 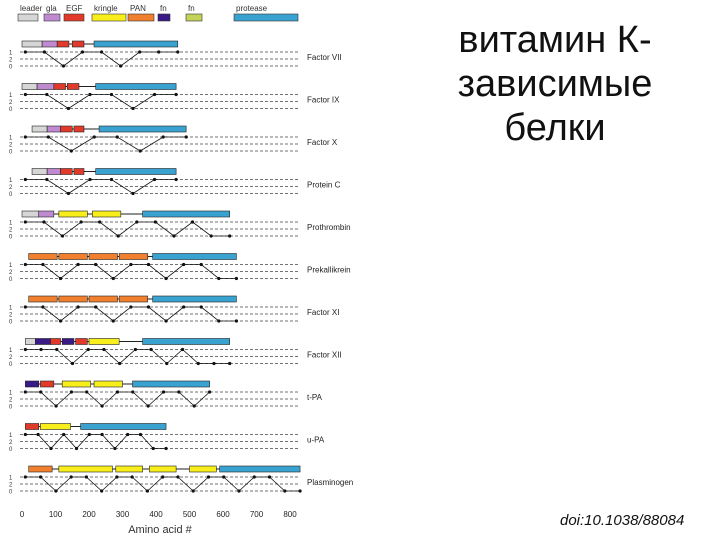 I want to click on axis-tick-label: 500, so click(x=190, y=514).